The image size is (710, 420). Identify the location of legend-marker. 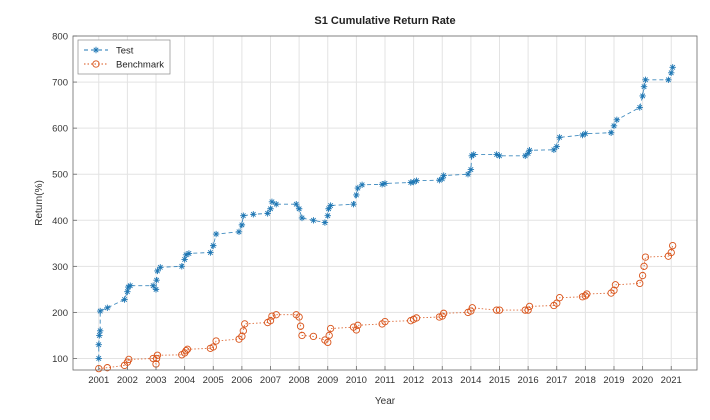
(96, 50).